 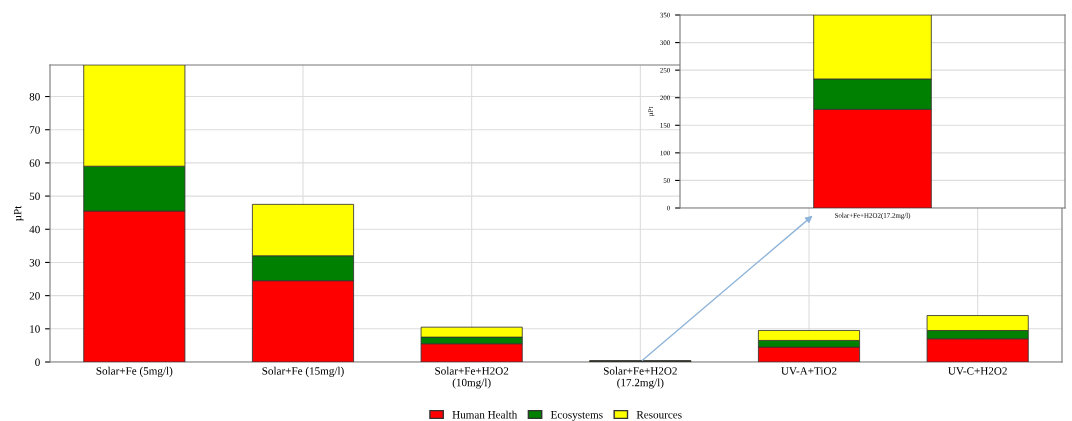 I want to click on legend-label: Resources, so click(x=659, y=415).